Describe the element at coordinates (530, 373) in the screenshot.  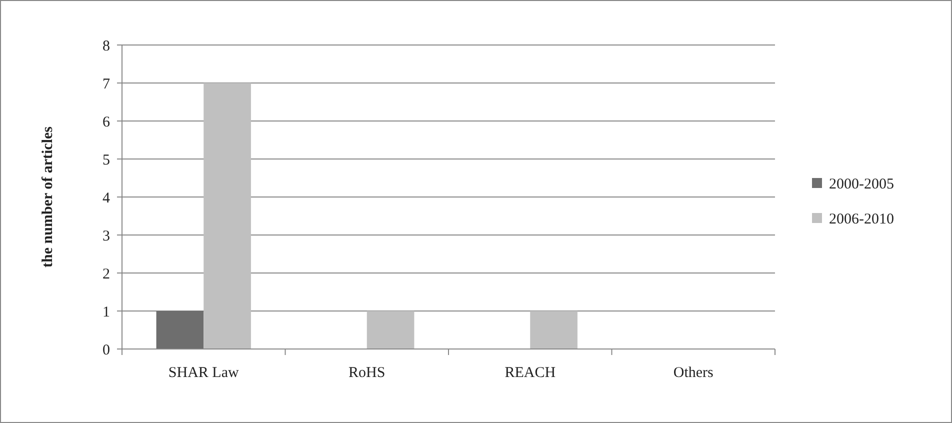
I see `x-tick-label: REACH` at that location.